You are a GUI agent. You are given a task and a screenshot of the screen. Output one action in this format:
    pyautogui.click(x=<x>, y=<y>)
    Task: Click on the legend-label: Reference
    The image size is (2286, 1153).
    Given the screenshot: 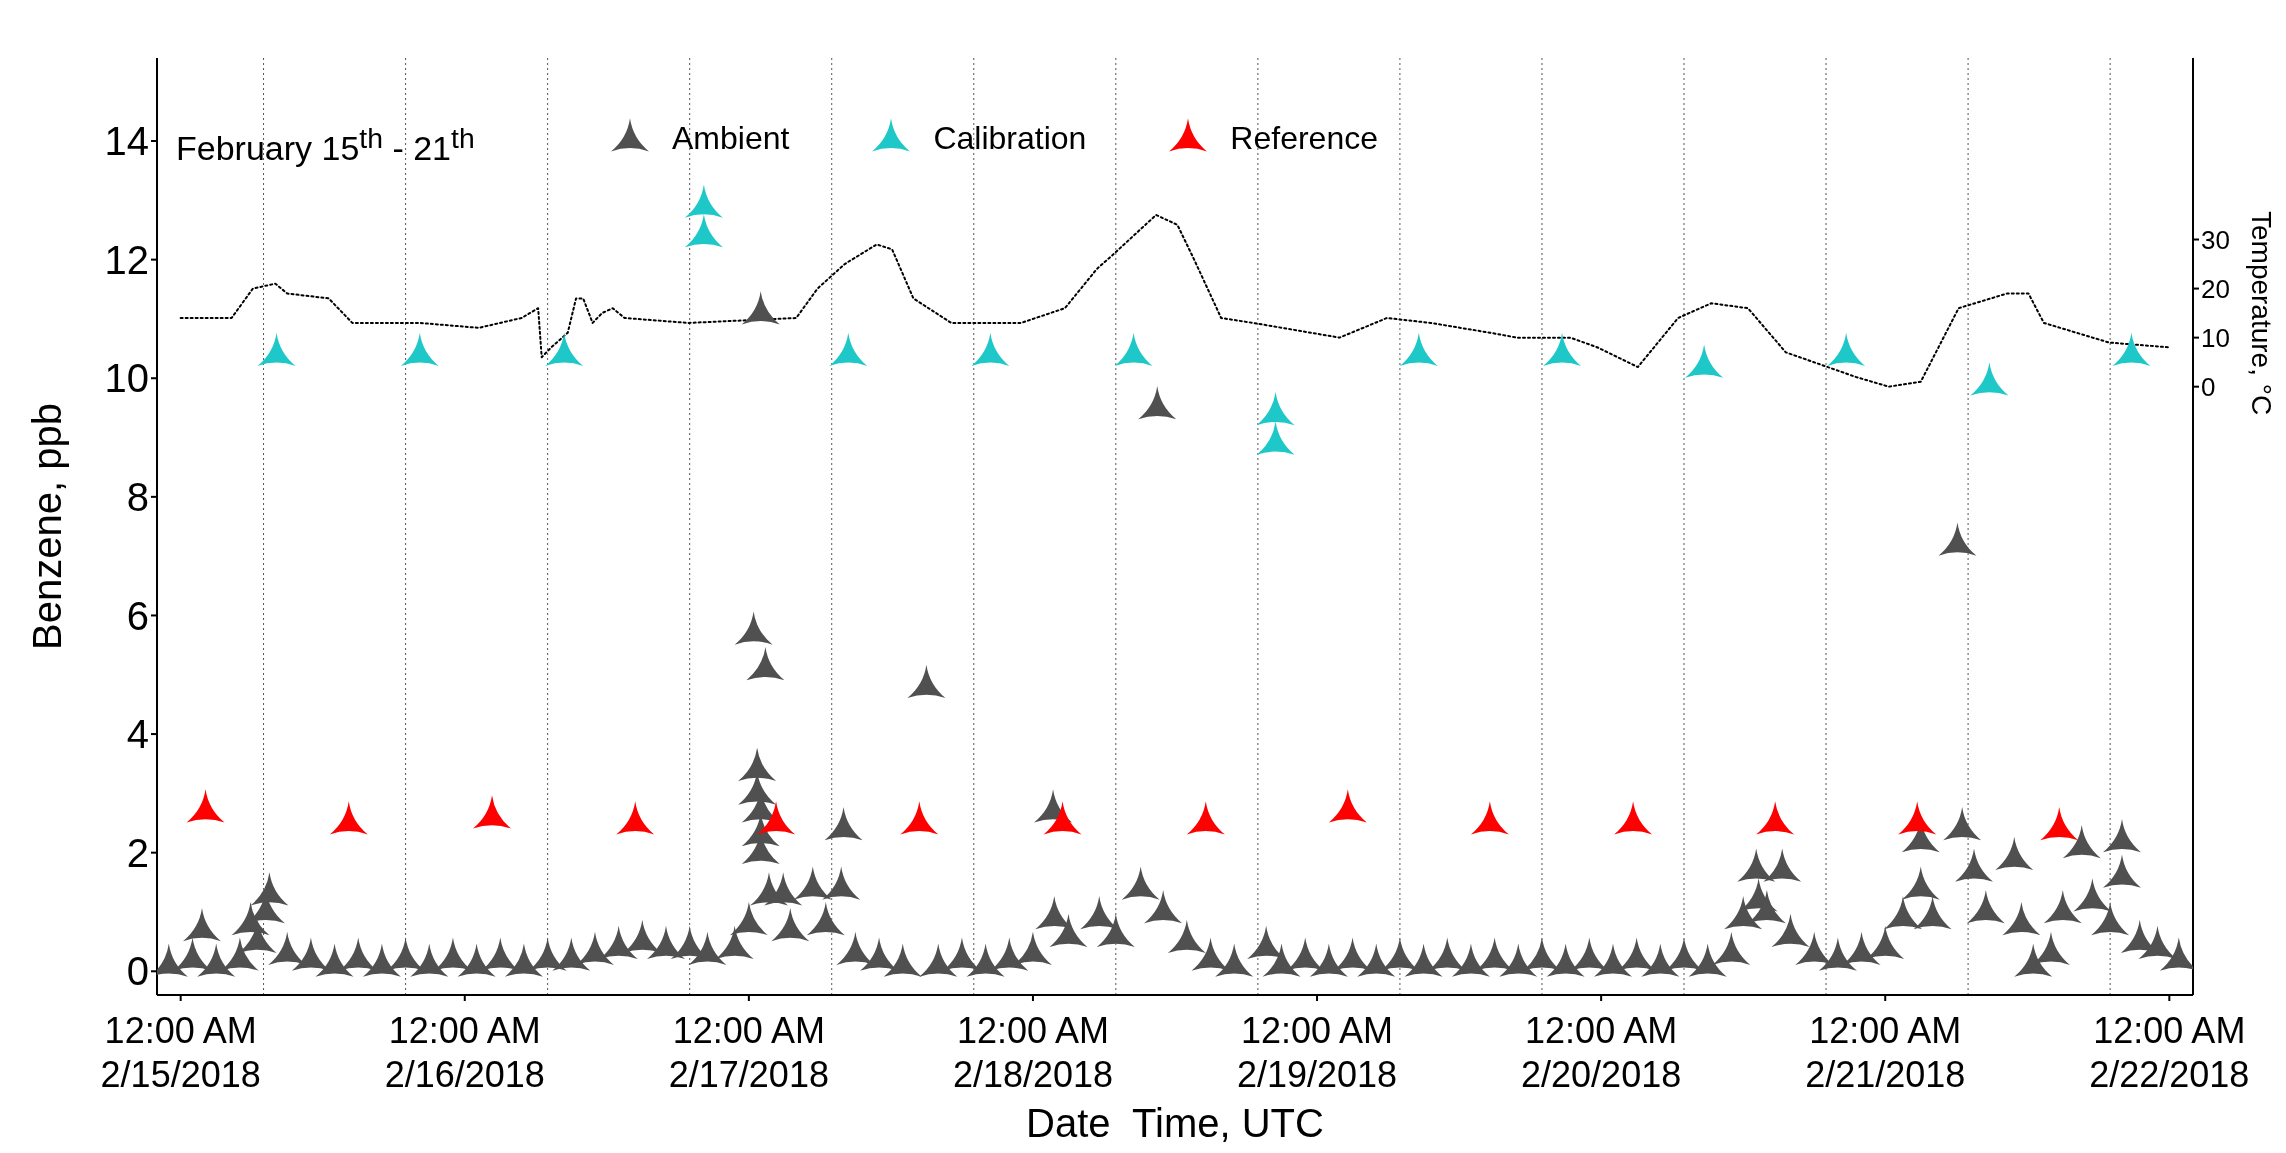 What is the action you would take?
    pyautogui.click(x=1304, y=138)
    